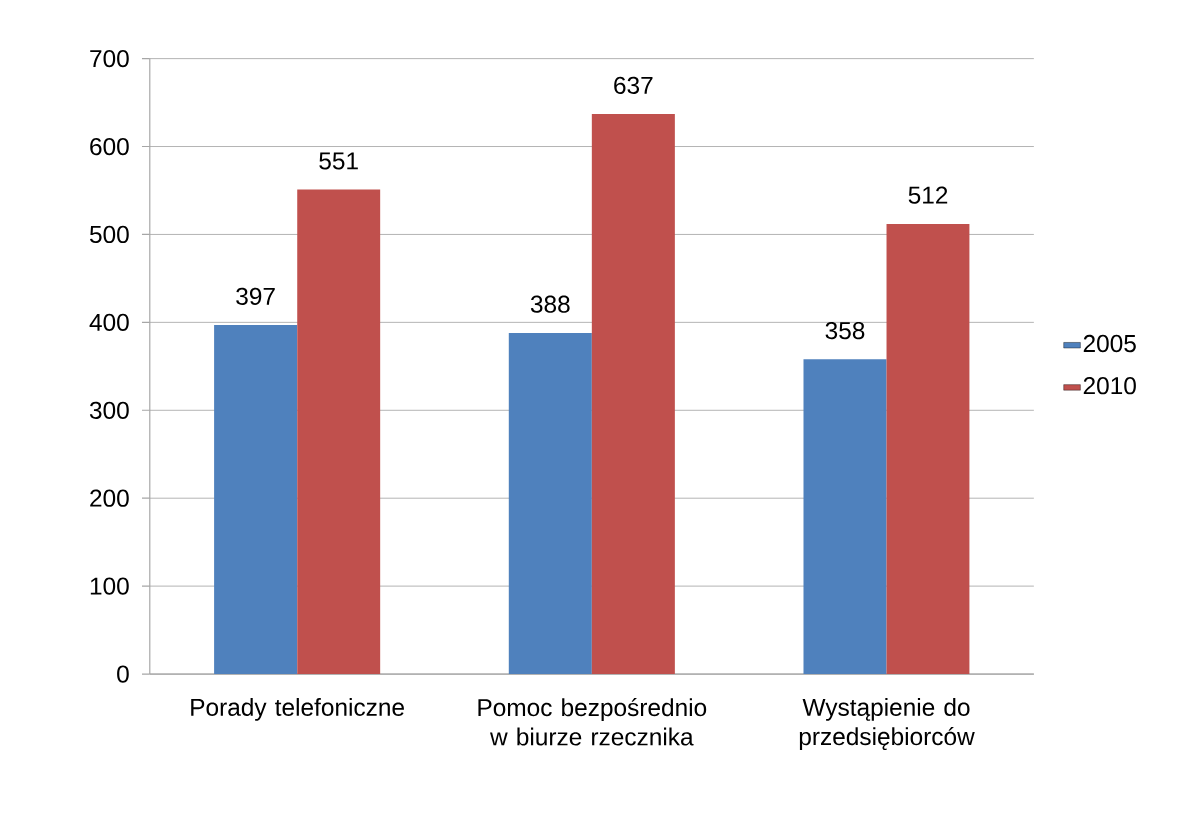  I want to click on y-tick-label: 0, so click(123, 674).